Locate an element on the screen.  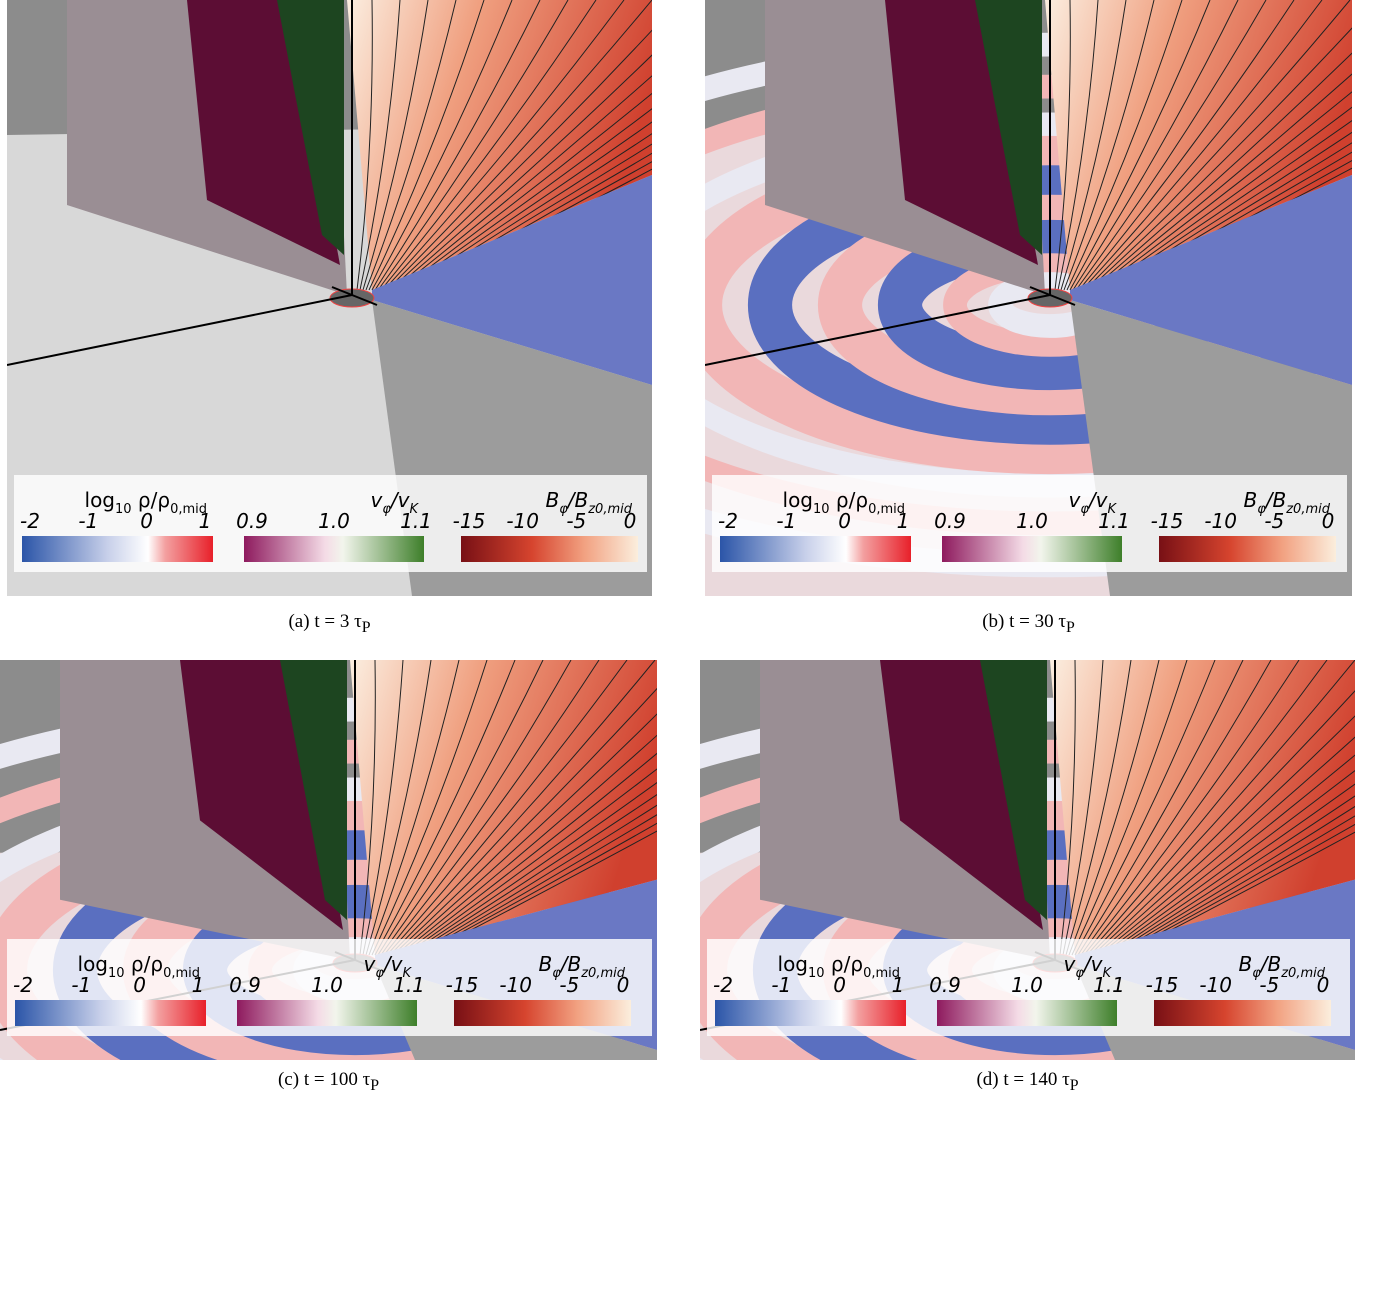
colorbar-tick: -10 is located at coordinates (515, 985).